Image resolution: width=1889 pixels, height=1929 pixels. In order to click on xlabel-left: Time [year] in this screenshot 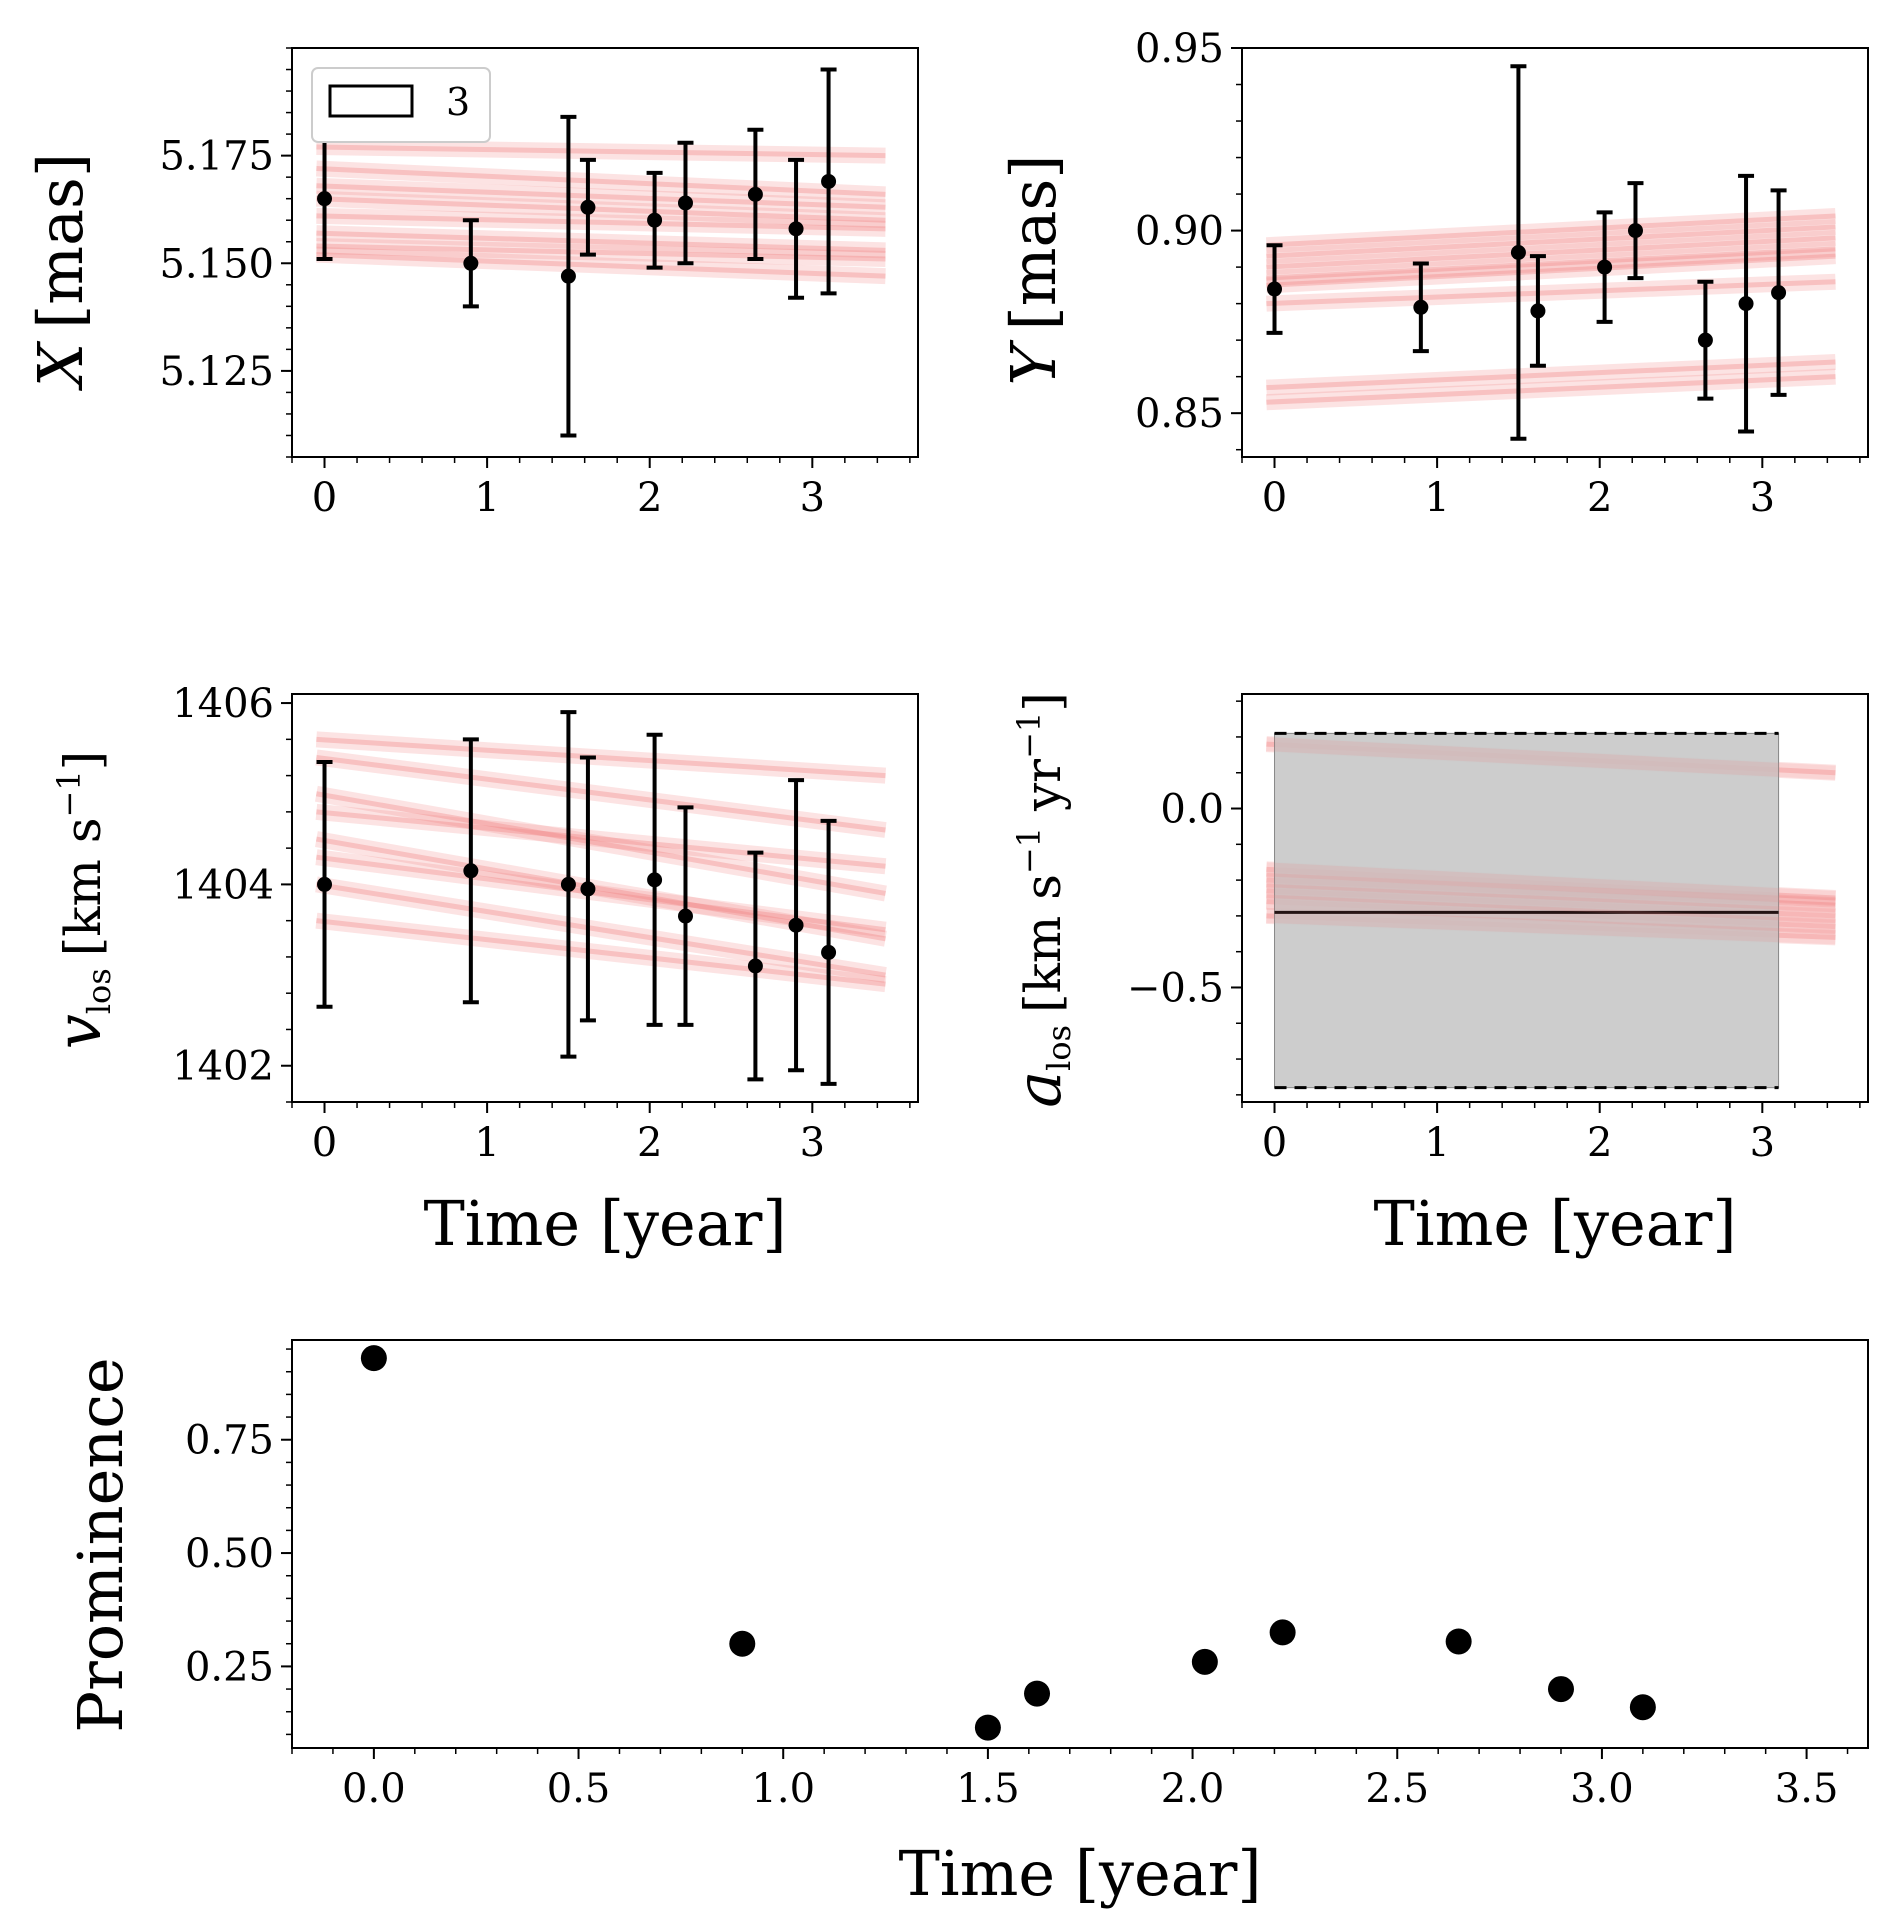, I will do `click(604, 1223)`.